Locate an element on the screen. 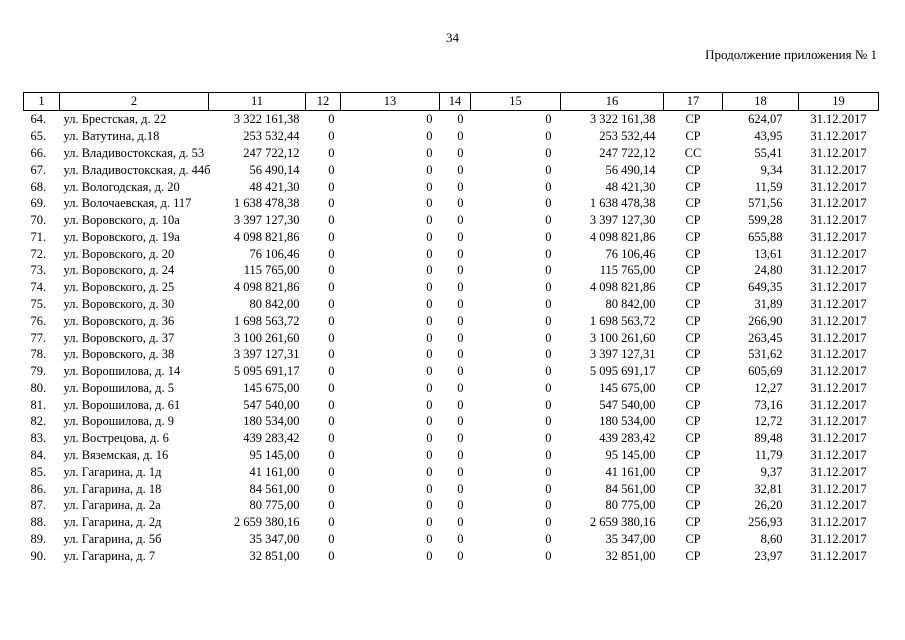 The height and width of the screenshot is (640, 905). row-number-cell: 72. is located at coordinates (38, 253).